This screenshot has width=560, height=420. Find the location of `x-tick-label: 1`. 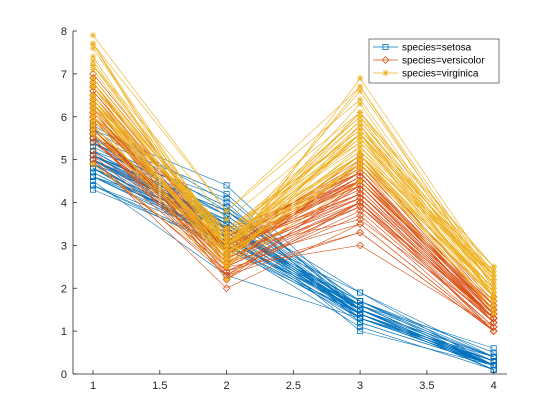

x-tick-label: 1 is located at coordinates (93, 386).